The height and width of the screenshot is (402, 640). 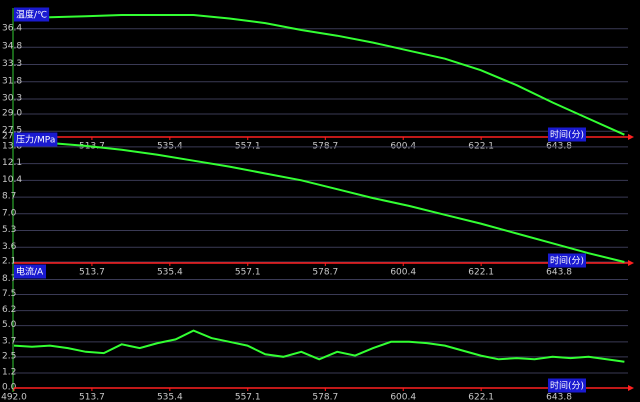 What do you see at coordinates (12, 163) in the screenshot?
I see `y-tick-label: 12.1` at bounding box center [12, 163].